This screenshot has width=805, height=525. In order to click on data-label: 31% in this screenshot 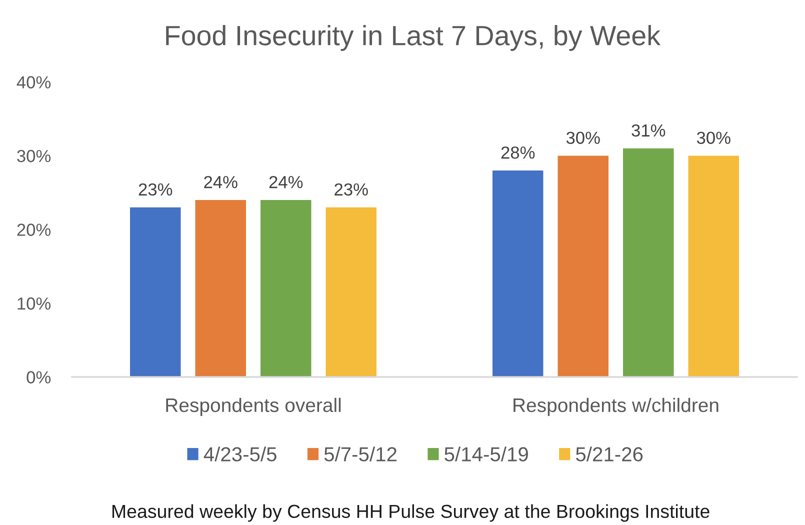, I will do `click(649, 130)`.